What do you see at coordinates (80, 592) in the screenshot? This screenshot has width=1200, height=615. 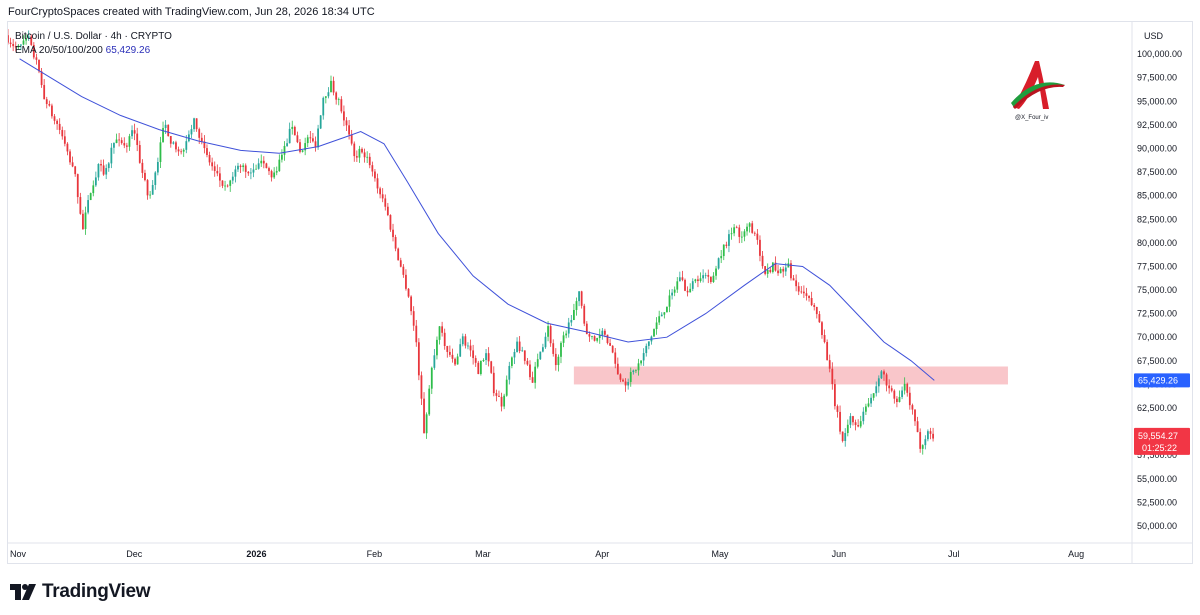 I see `tradingview-logo: TradingView` at bounding box center [80, 592].